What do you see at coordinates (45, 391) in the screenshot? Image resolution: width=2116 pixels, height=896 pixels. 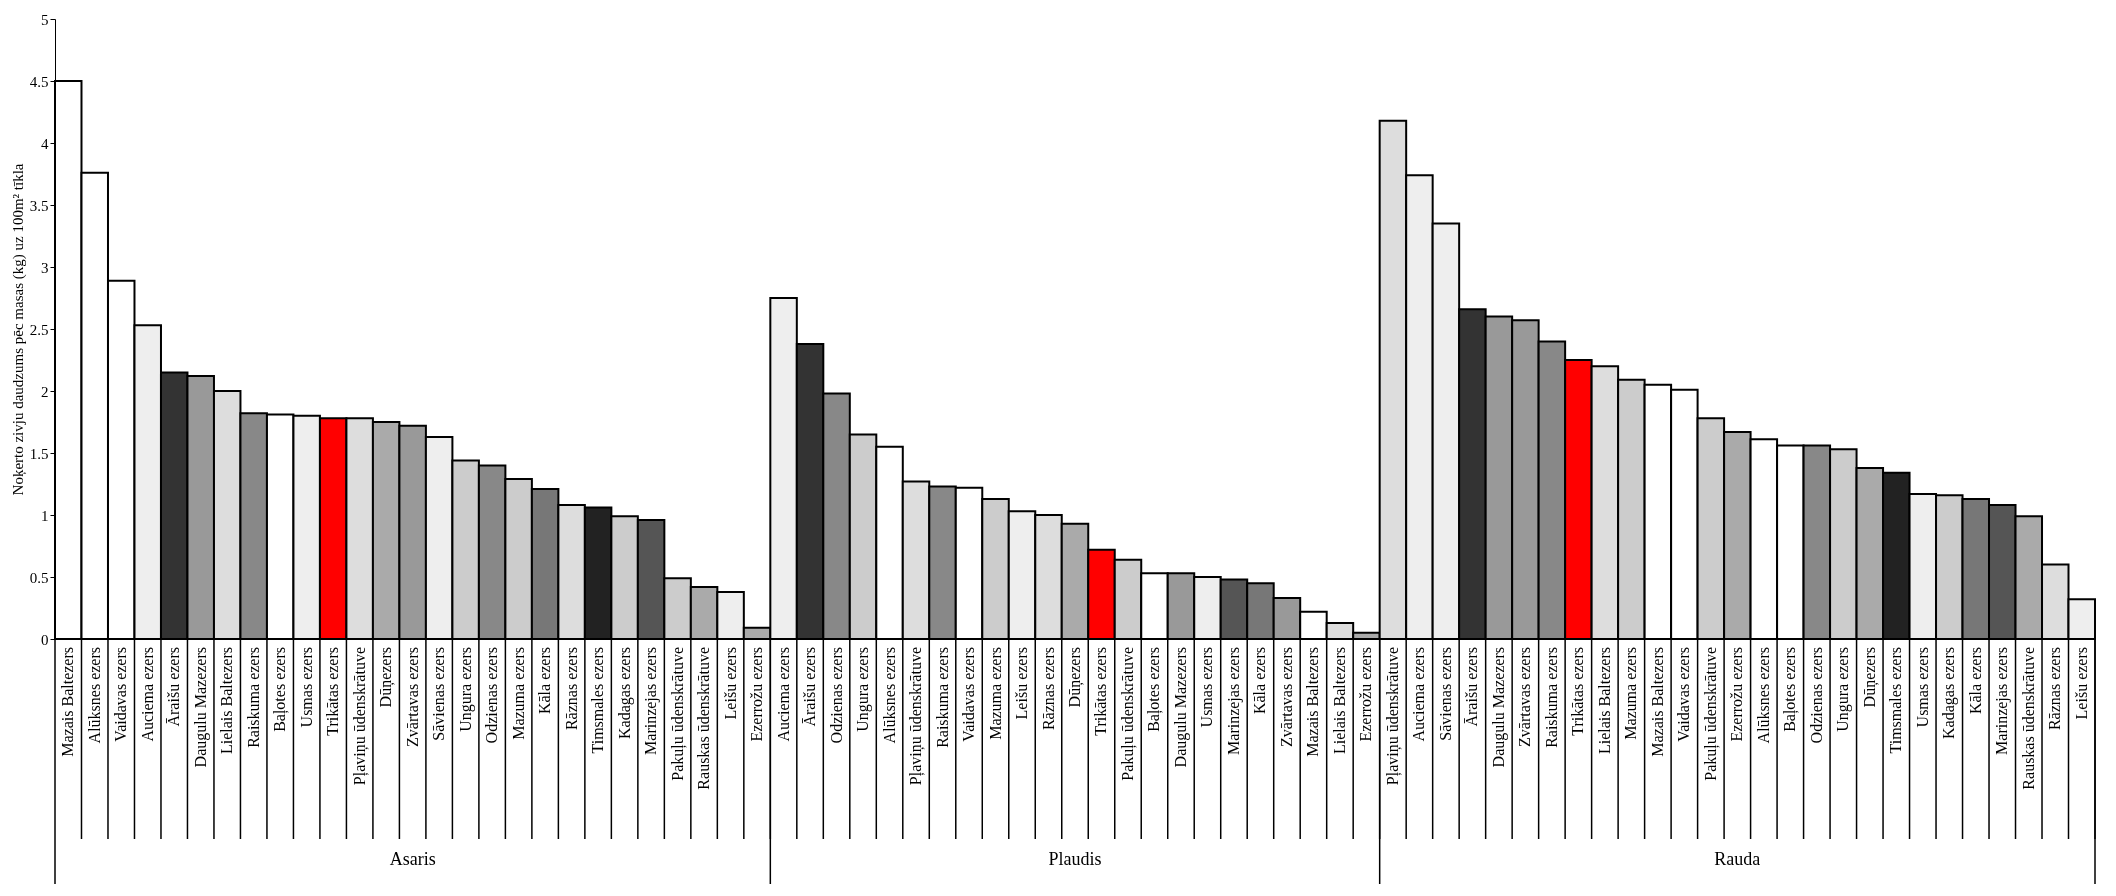 I see `y-tick-label: 2` at bounding box center [45, 391].